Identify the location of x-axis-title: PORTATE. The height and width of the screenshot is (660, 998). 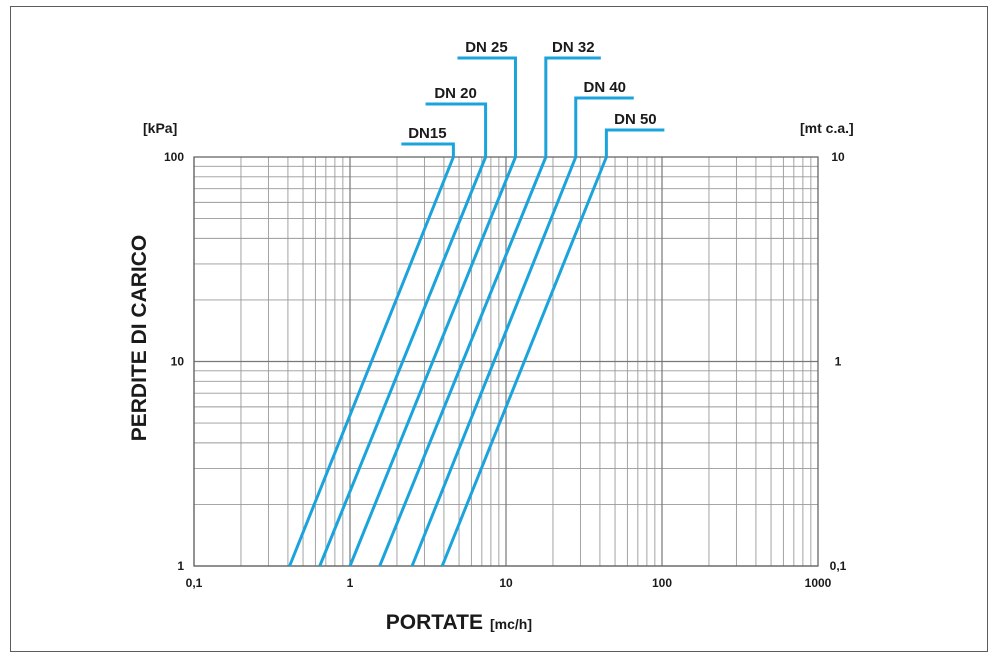
(434, 622).